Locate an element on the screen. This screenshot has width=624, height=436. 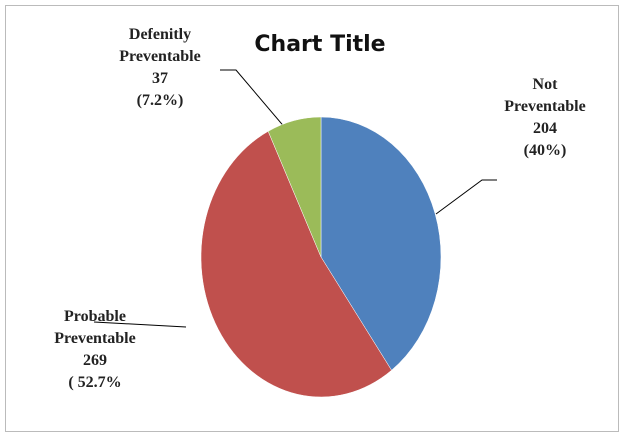
data-label: Probable Preventable 269 ( 52.7% is located at coordinates (95, 350).